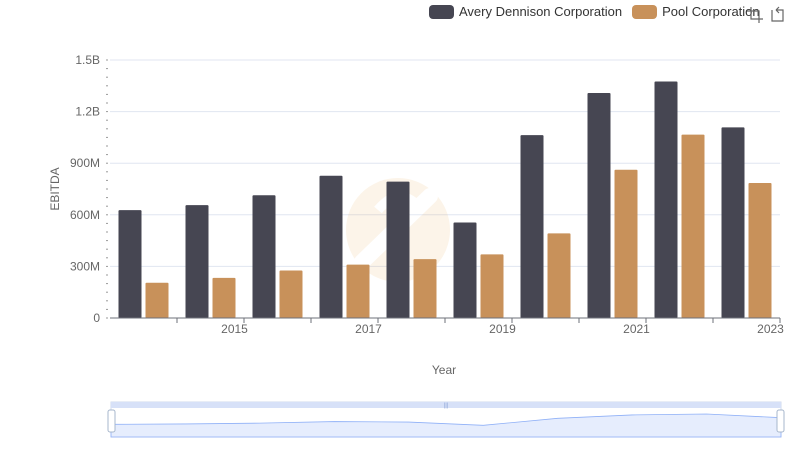 The image size is (800, 461). I want to click on x-axis-title: Year, so click(444, 370).